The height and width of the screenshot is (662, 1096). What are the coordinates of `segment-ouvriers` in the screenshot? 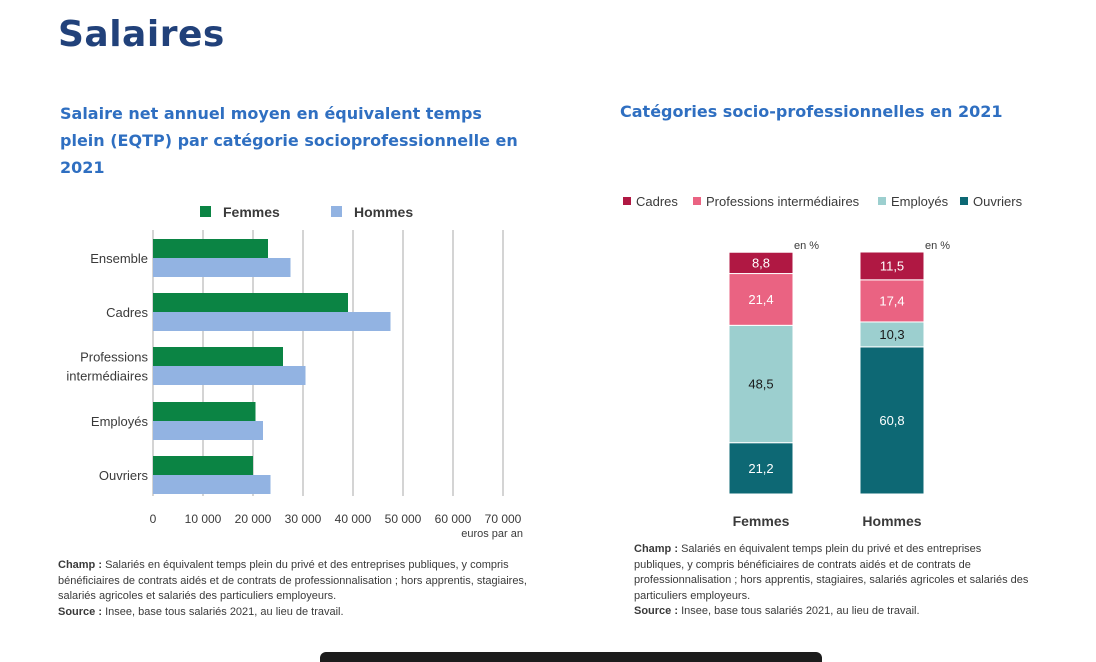 It's located at (761, 468).